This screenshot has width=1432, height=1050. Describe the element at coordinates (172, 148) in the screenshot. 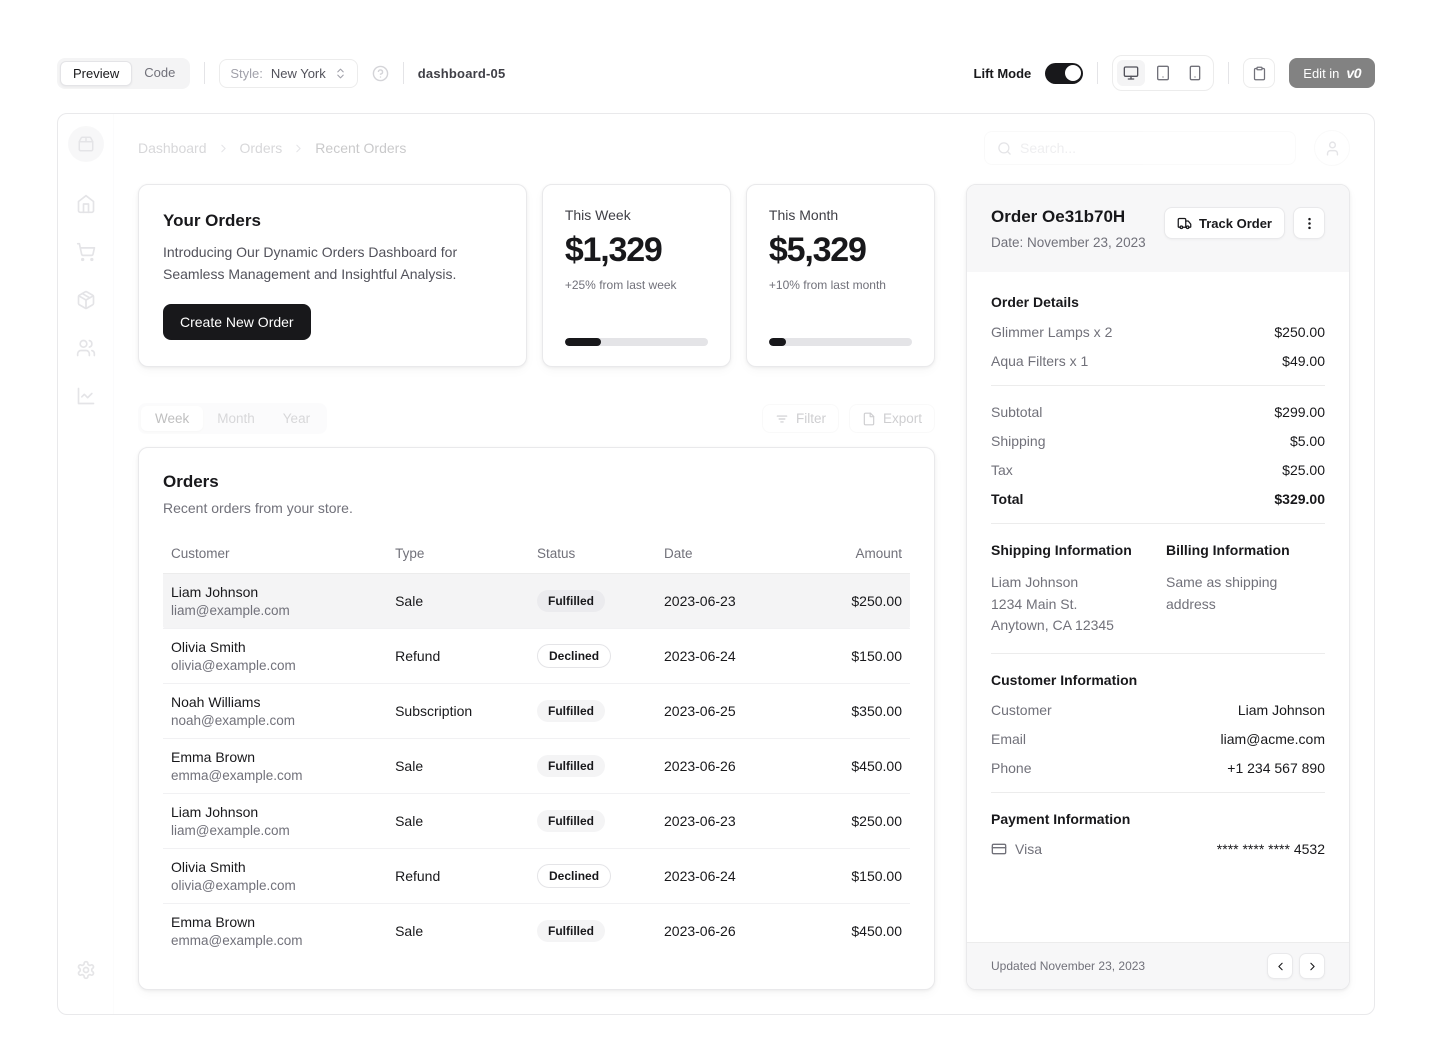

I see `breadcrumb-dashboard: Dashboard` at that location.